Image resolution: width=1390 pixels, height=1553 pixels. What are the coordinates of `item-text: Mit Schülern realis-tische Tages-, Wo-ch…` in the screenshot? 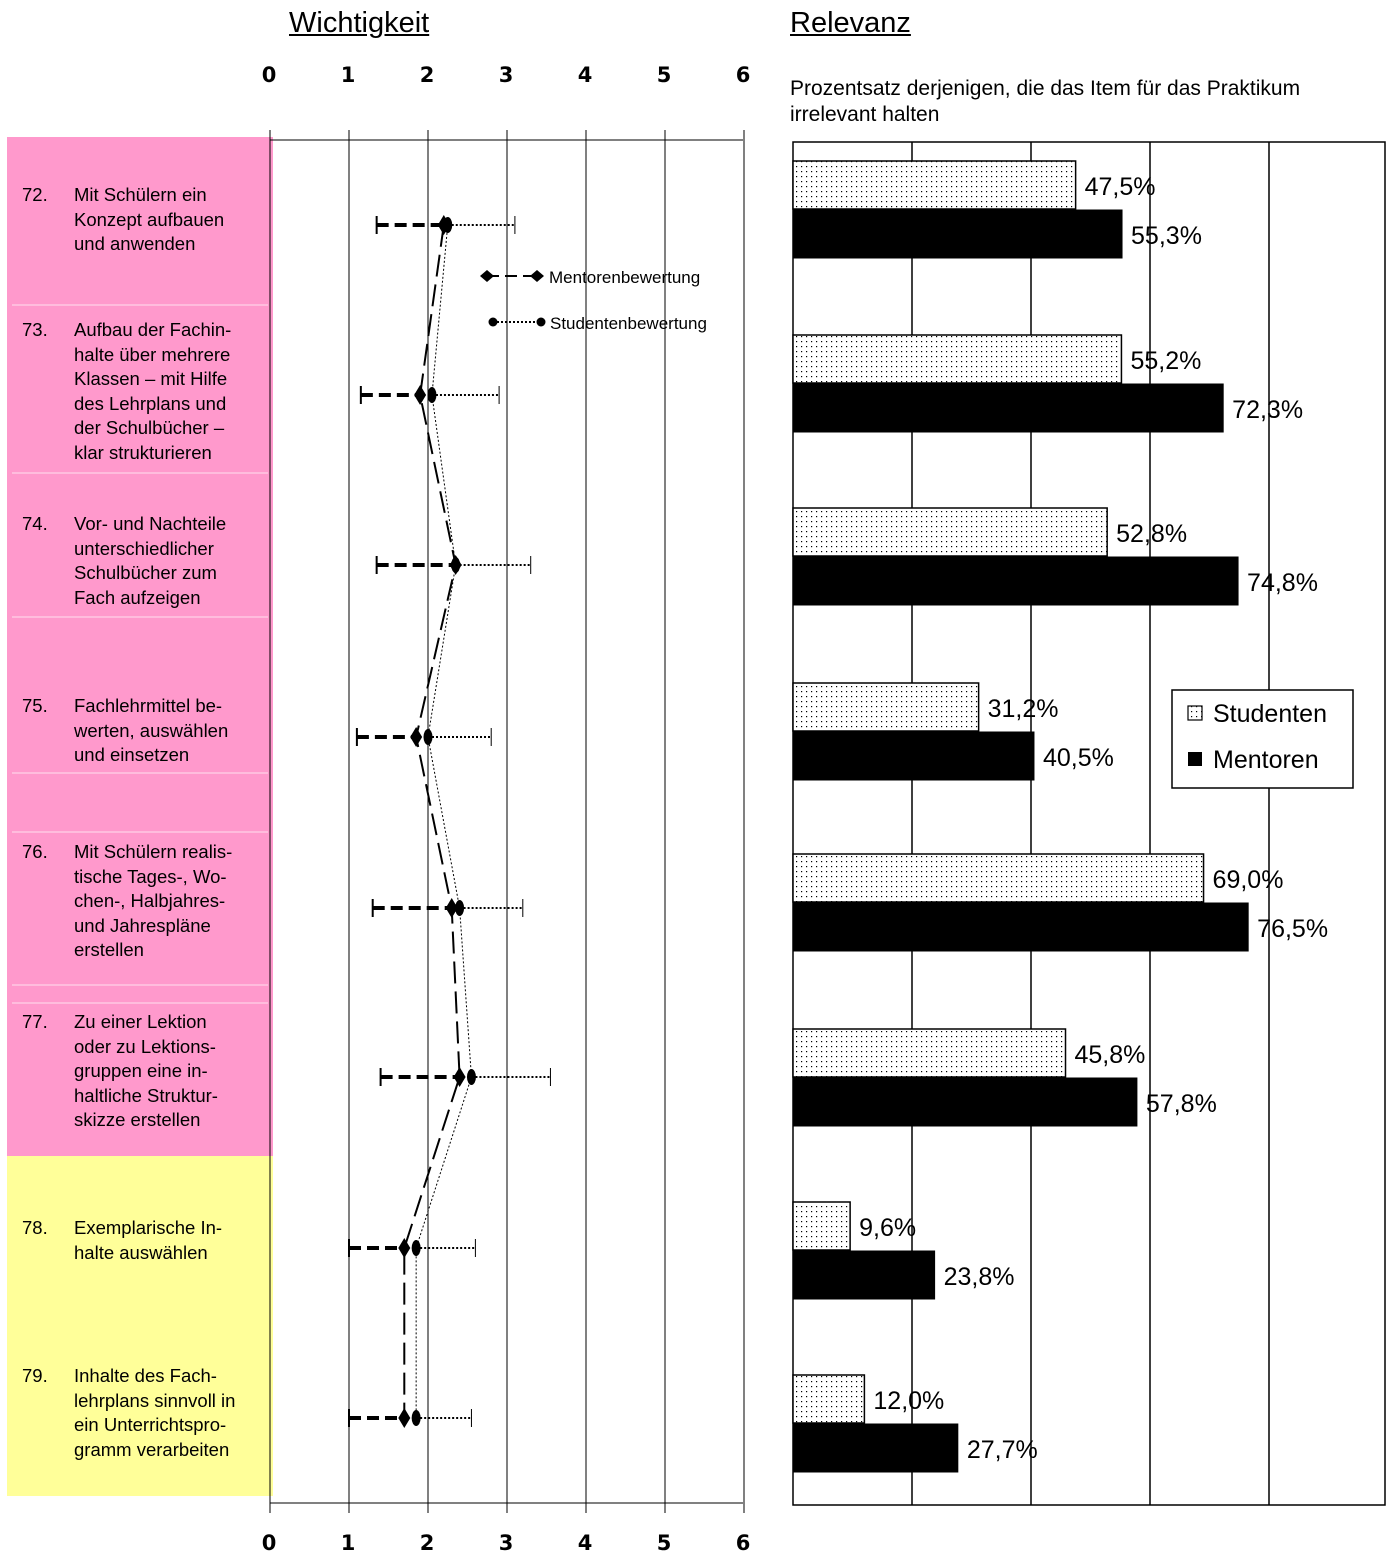 It's located at (174, 901).